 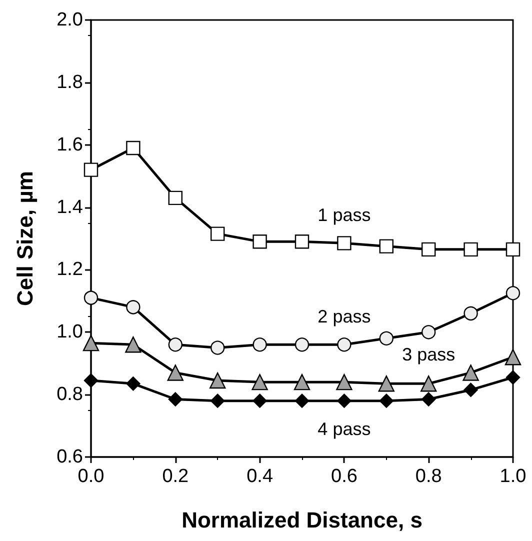 What do you see at coordinates (91, 476) in the screenshot?
I see `x-tick-label: 0.0` at bounding box center [91, 476].